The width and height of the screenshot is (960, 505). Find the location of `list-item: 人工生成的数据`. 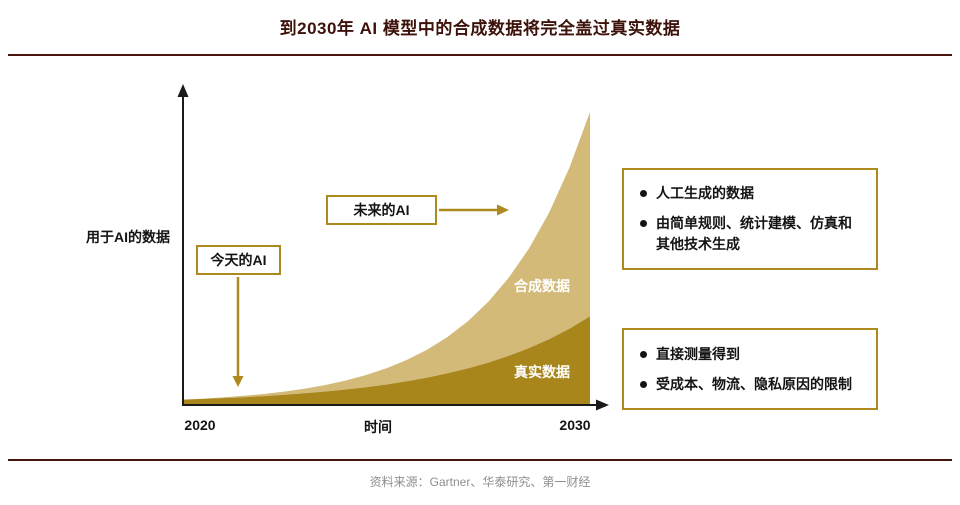

list-item: 人工生成的数据 is located at coordinates (750, 193).